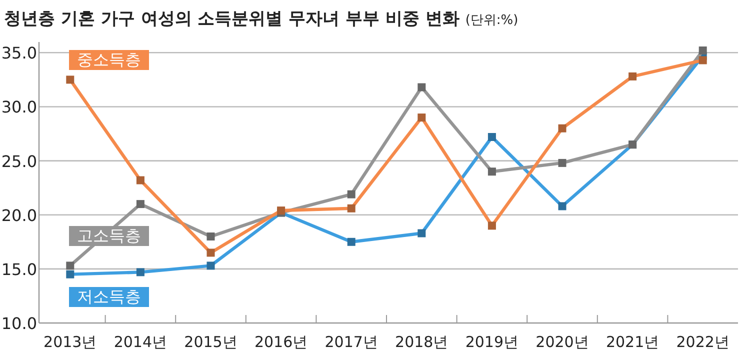 The image size is (741, 362). I want to click on series-label: 중소득층, so click(109, 59).